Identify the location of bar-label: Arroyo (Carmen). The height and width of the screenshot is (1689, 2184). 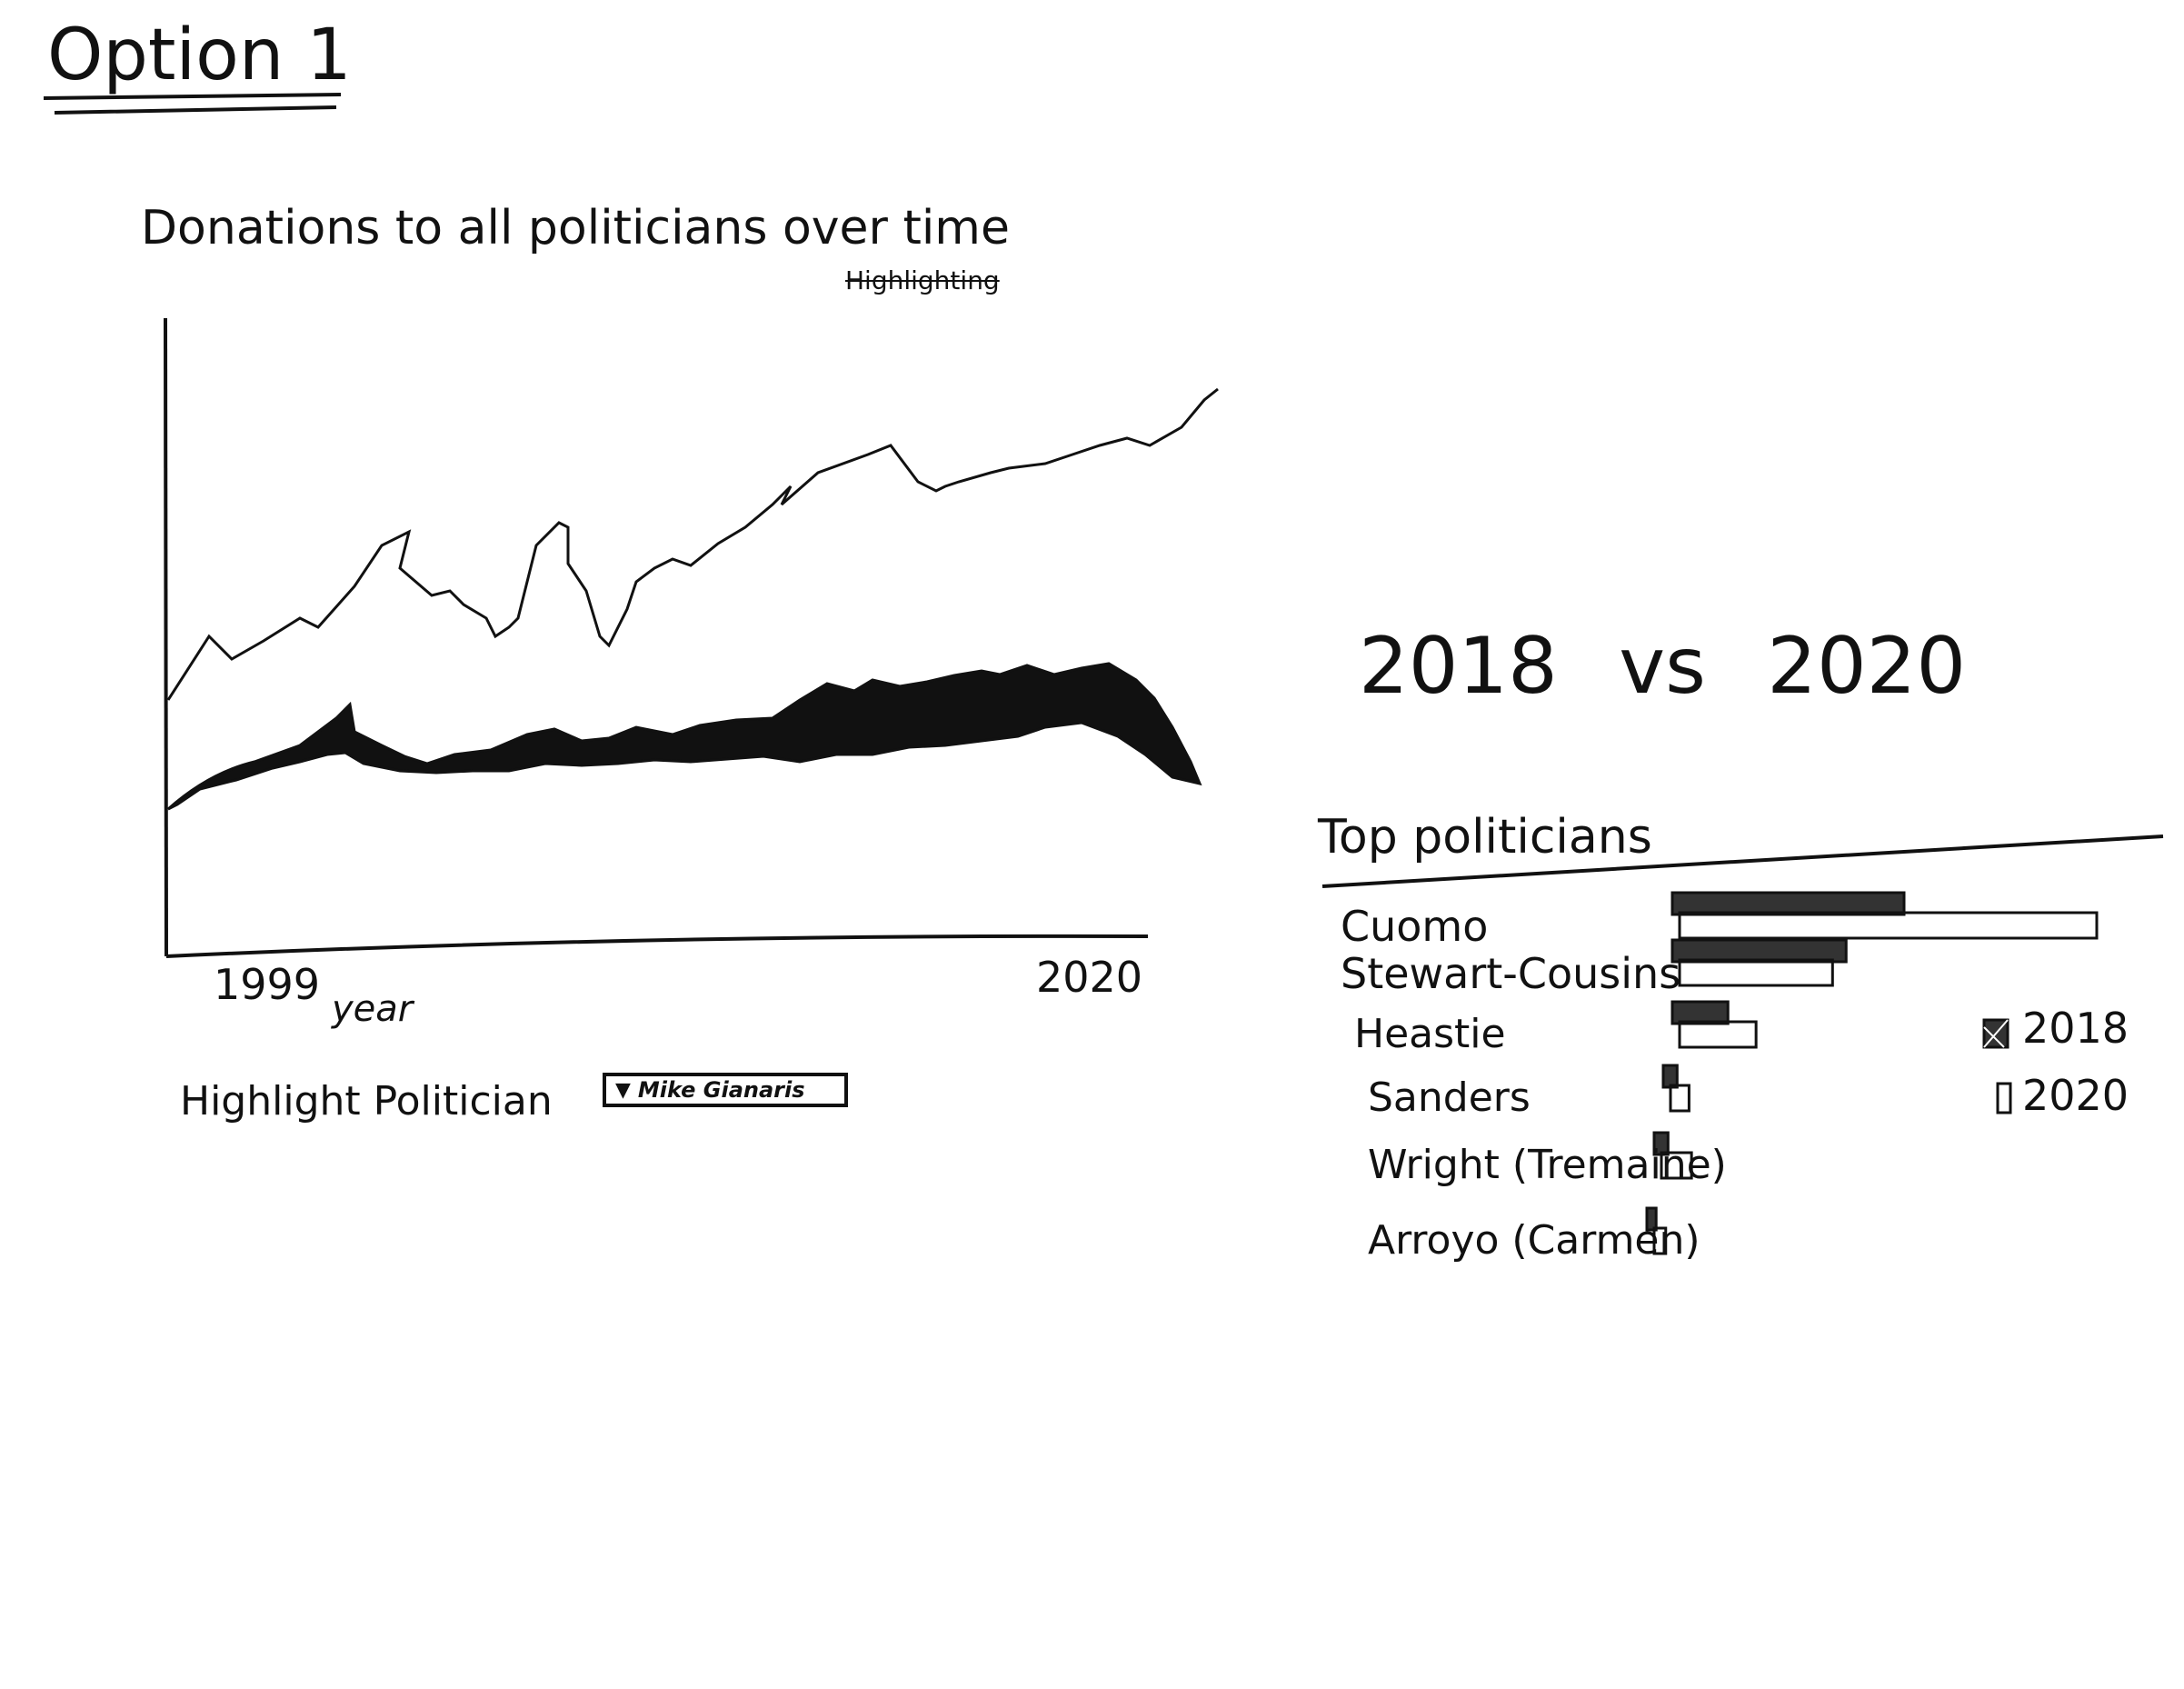
(1534, 1240).